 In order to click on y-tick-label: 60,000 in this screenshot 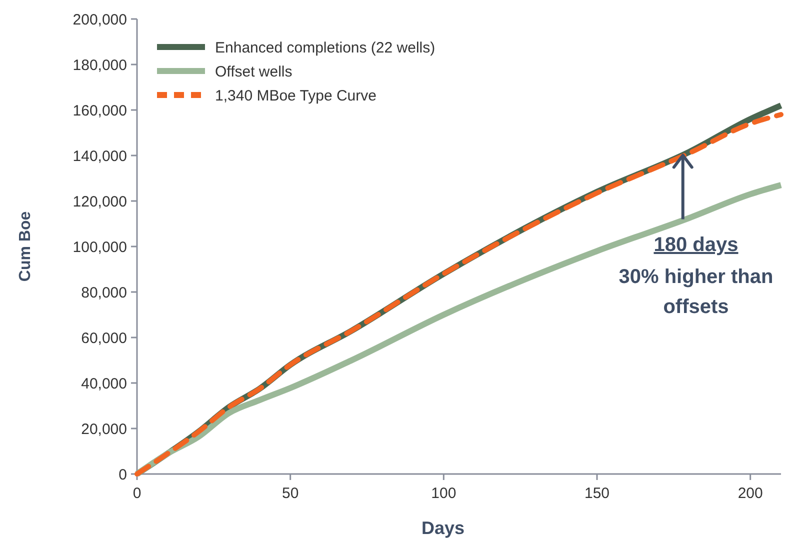, I will do `click(104, 338)`.